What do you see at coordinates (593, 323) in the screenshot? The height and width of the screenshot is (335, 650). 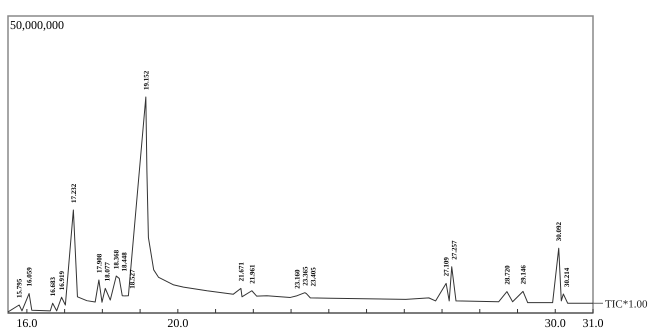 I see `x-tick-label: 31.0` at bounding box center [593, 323].